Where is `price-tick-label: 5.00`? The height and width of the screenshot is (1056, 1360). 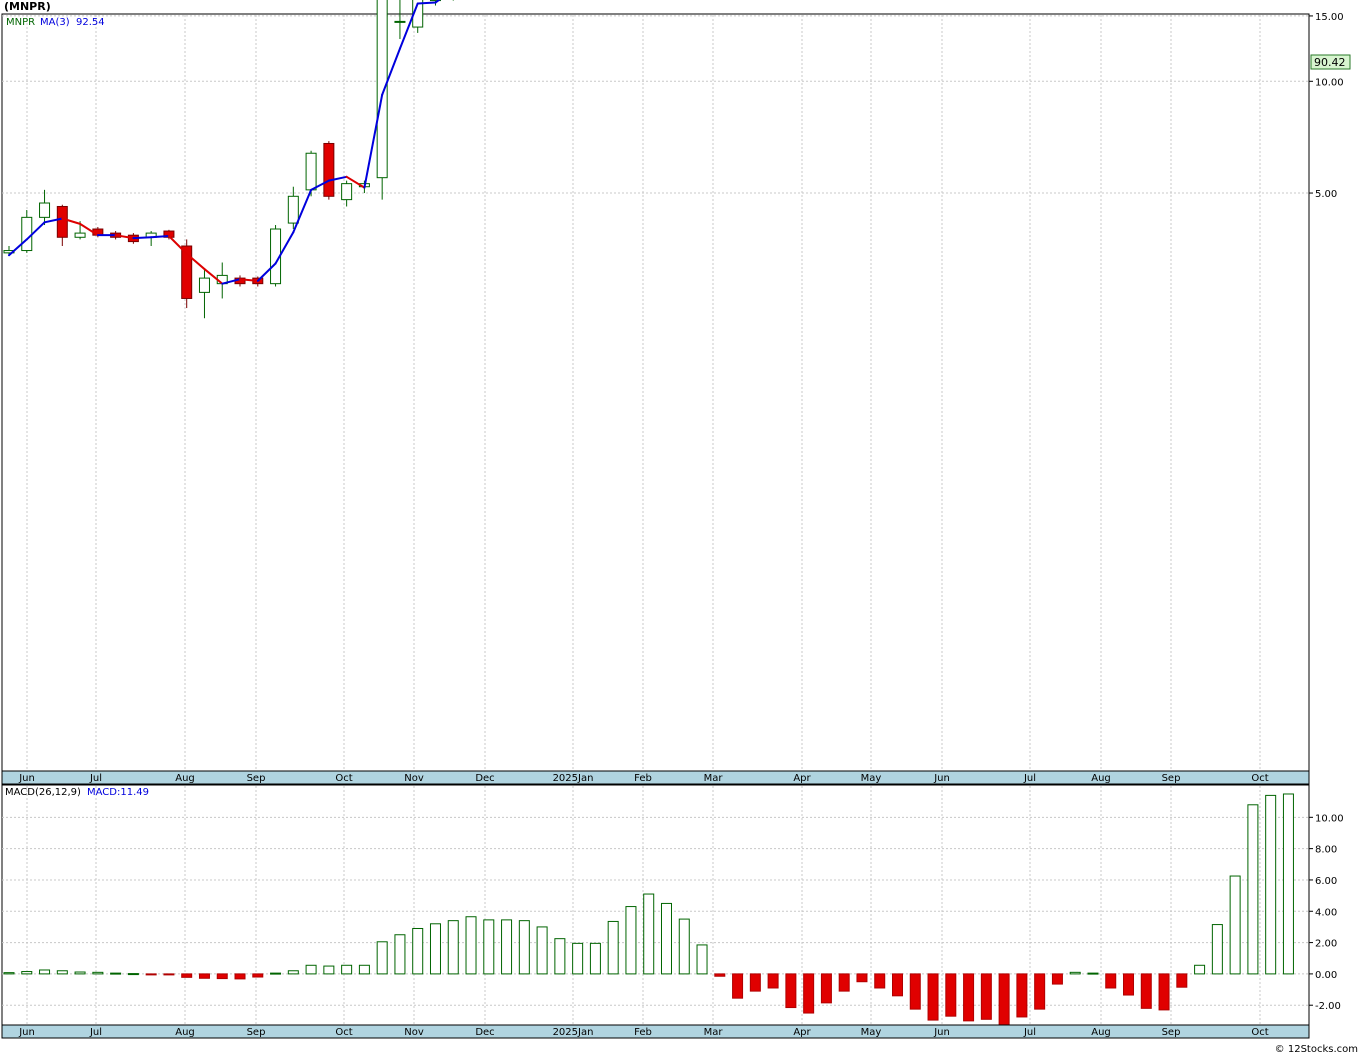 price-tick-label: 5.00 is located at coordinates (1326, 194).